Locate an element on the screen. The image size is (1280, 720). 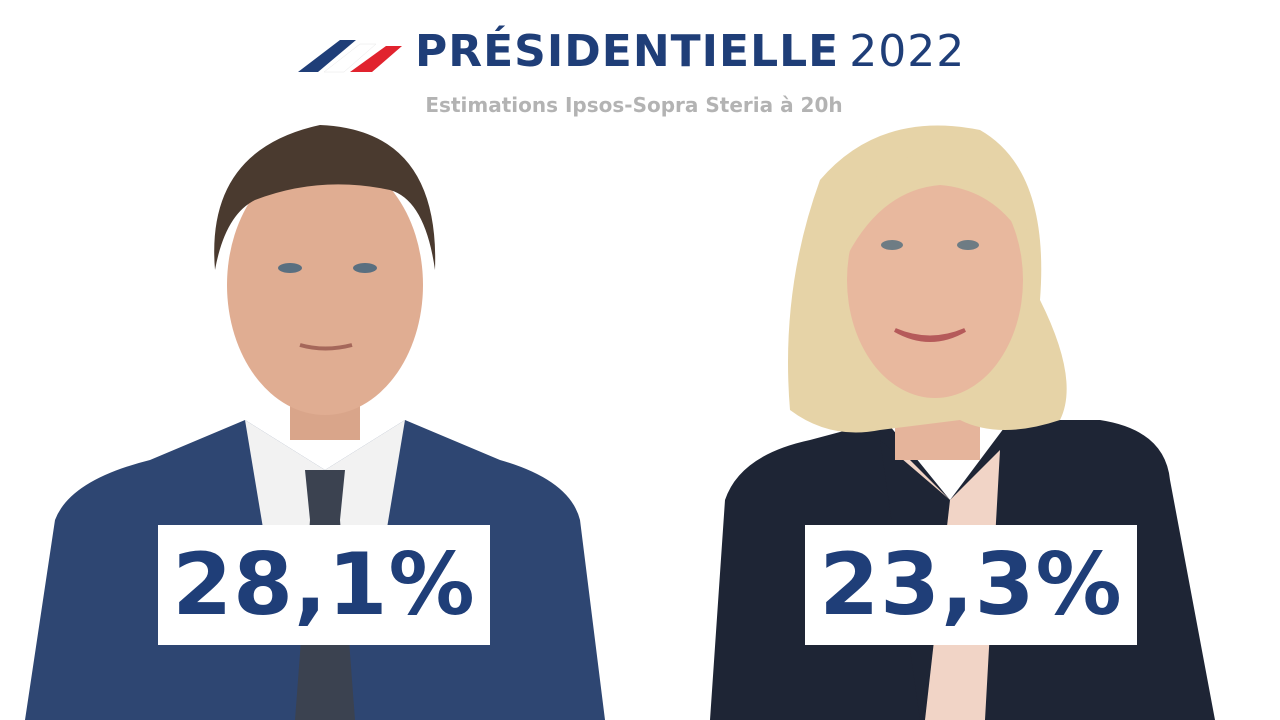
score-box: 28,1% is located at coordinates (324, 585).